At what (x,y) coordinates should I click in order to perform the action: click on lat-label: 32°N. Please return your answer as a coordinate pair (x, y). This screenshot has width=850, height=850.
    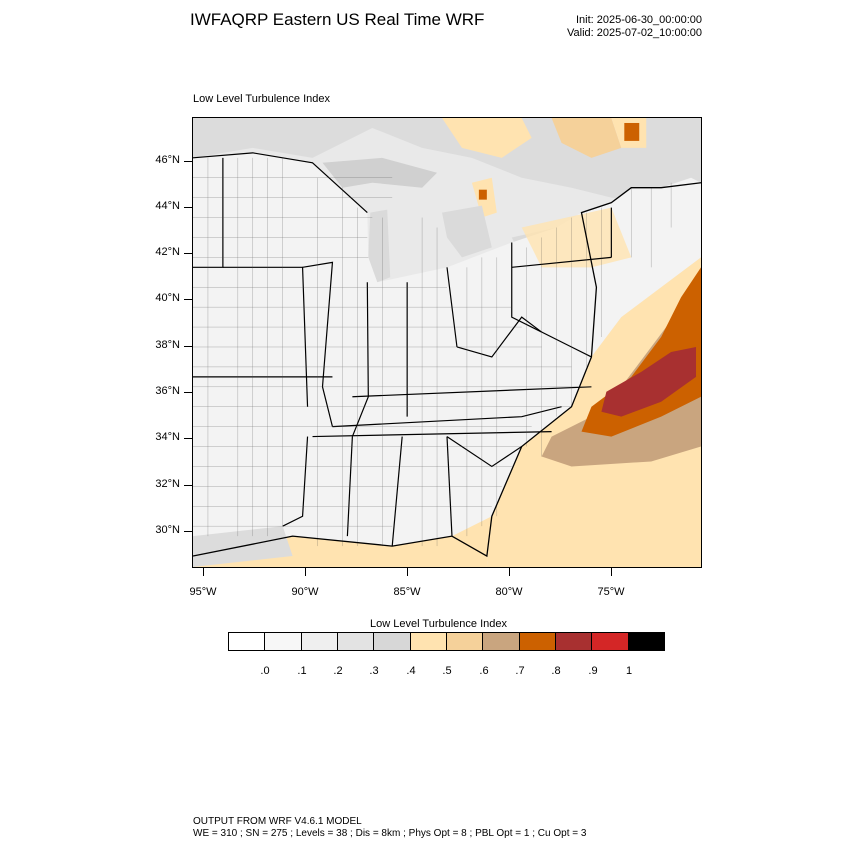
    Looking at the image, I should click on (167, 484).